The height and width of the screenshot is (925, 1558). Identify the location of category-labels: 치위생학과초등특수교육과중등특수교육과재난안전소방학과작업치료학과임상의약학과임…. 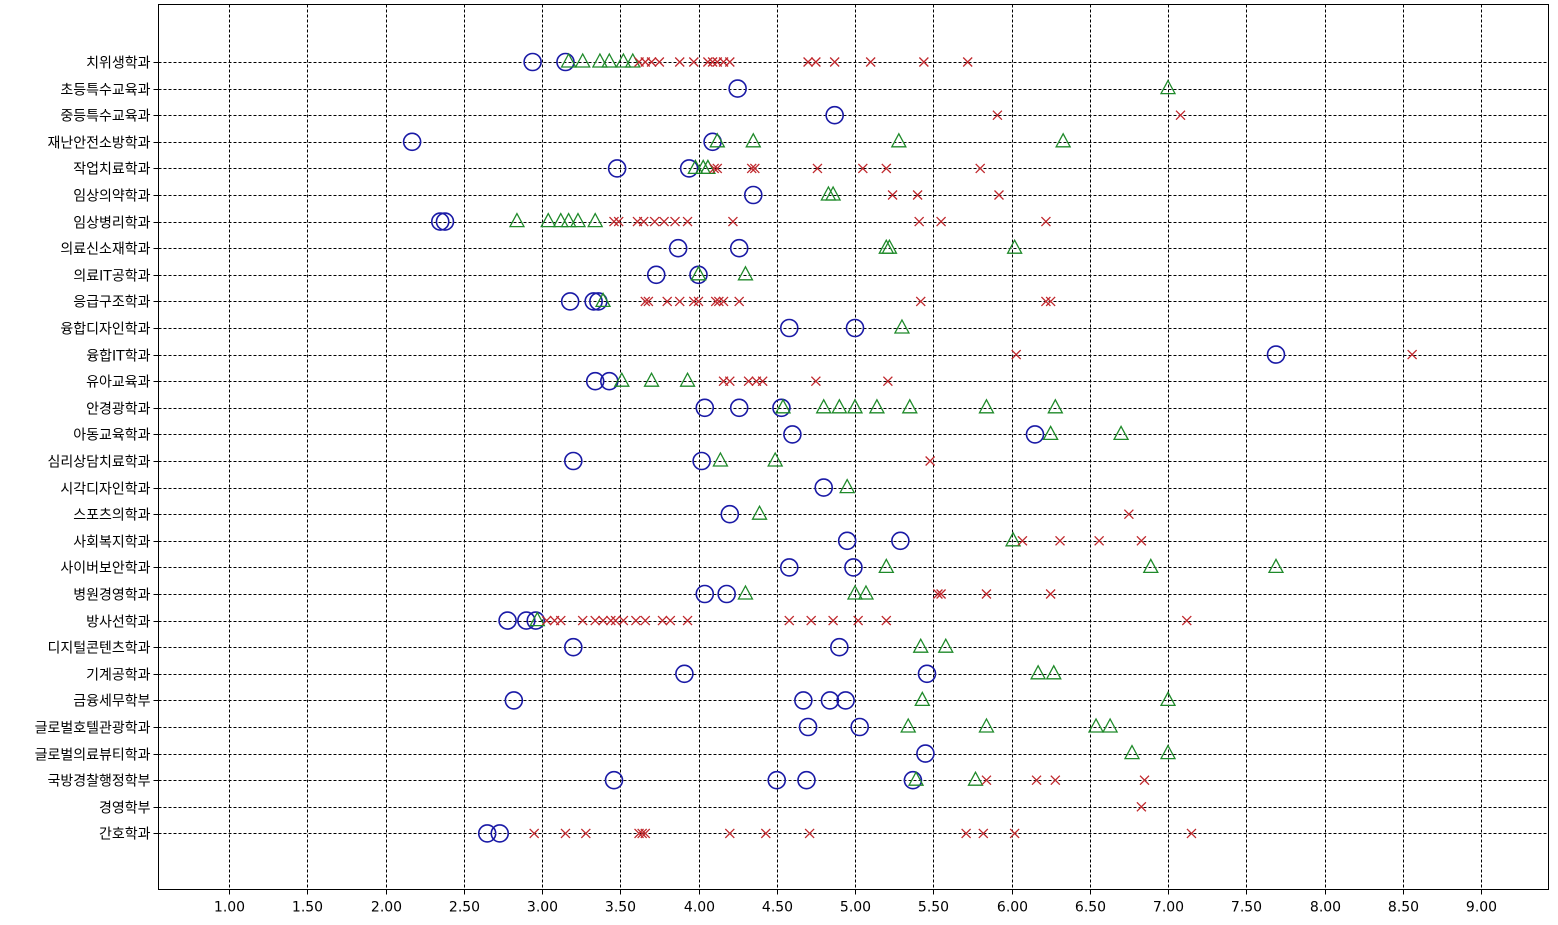
(93, 449).